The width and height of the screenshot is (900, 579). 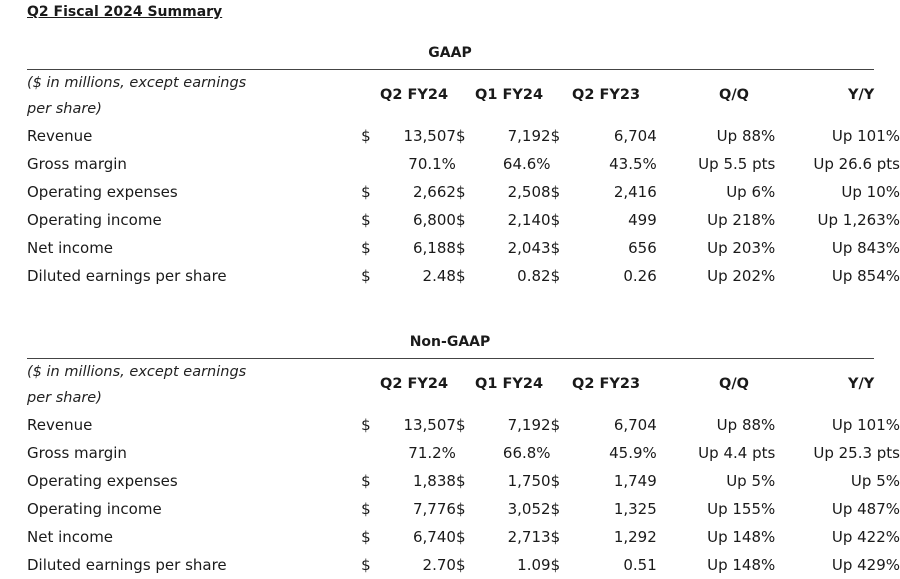 I want to click on value-q2fy24: 70.1%, so click(x=432, y=164).